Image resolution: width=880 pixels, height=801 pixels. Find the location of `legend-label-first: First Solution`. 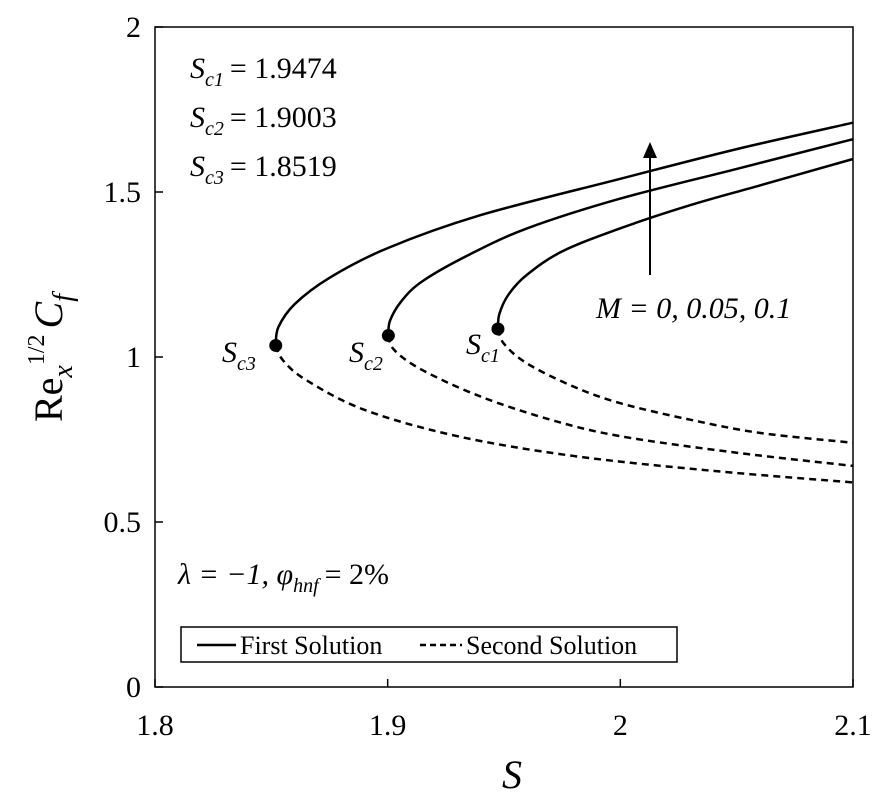

legend-label-first: First Solution is located at coordinates (311, 645).